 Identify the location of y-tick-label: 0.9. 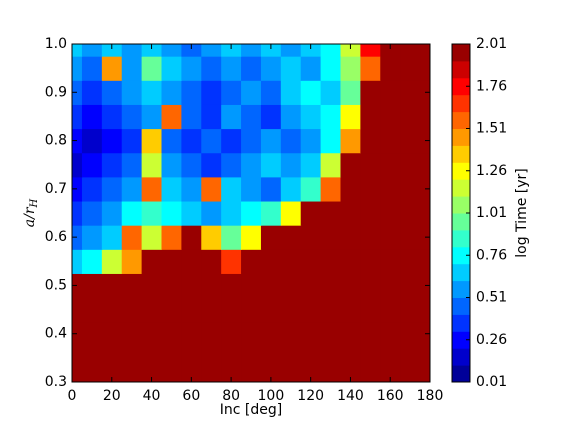
(56, 92).